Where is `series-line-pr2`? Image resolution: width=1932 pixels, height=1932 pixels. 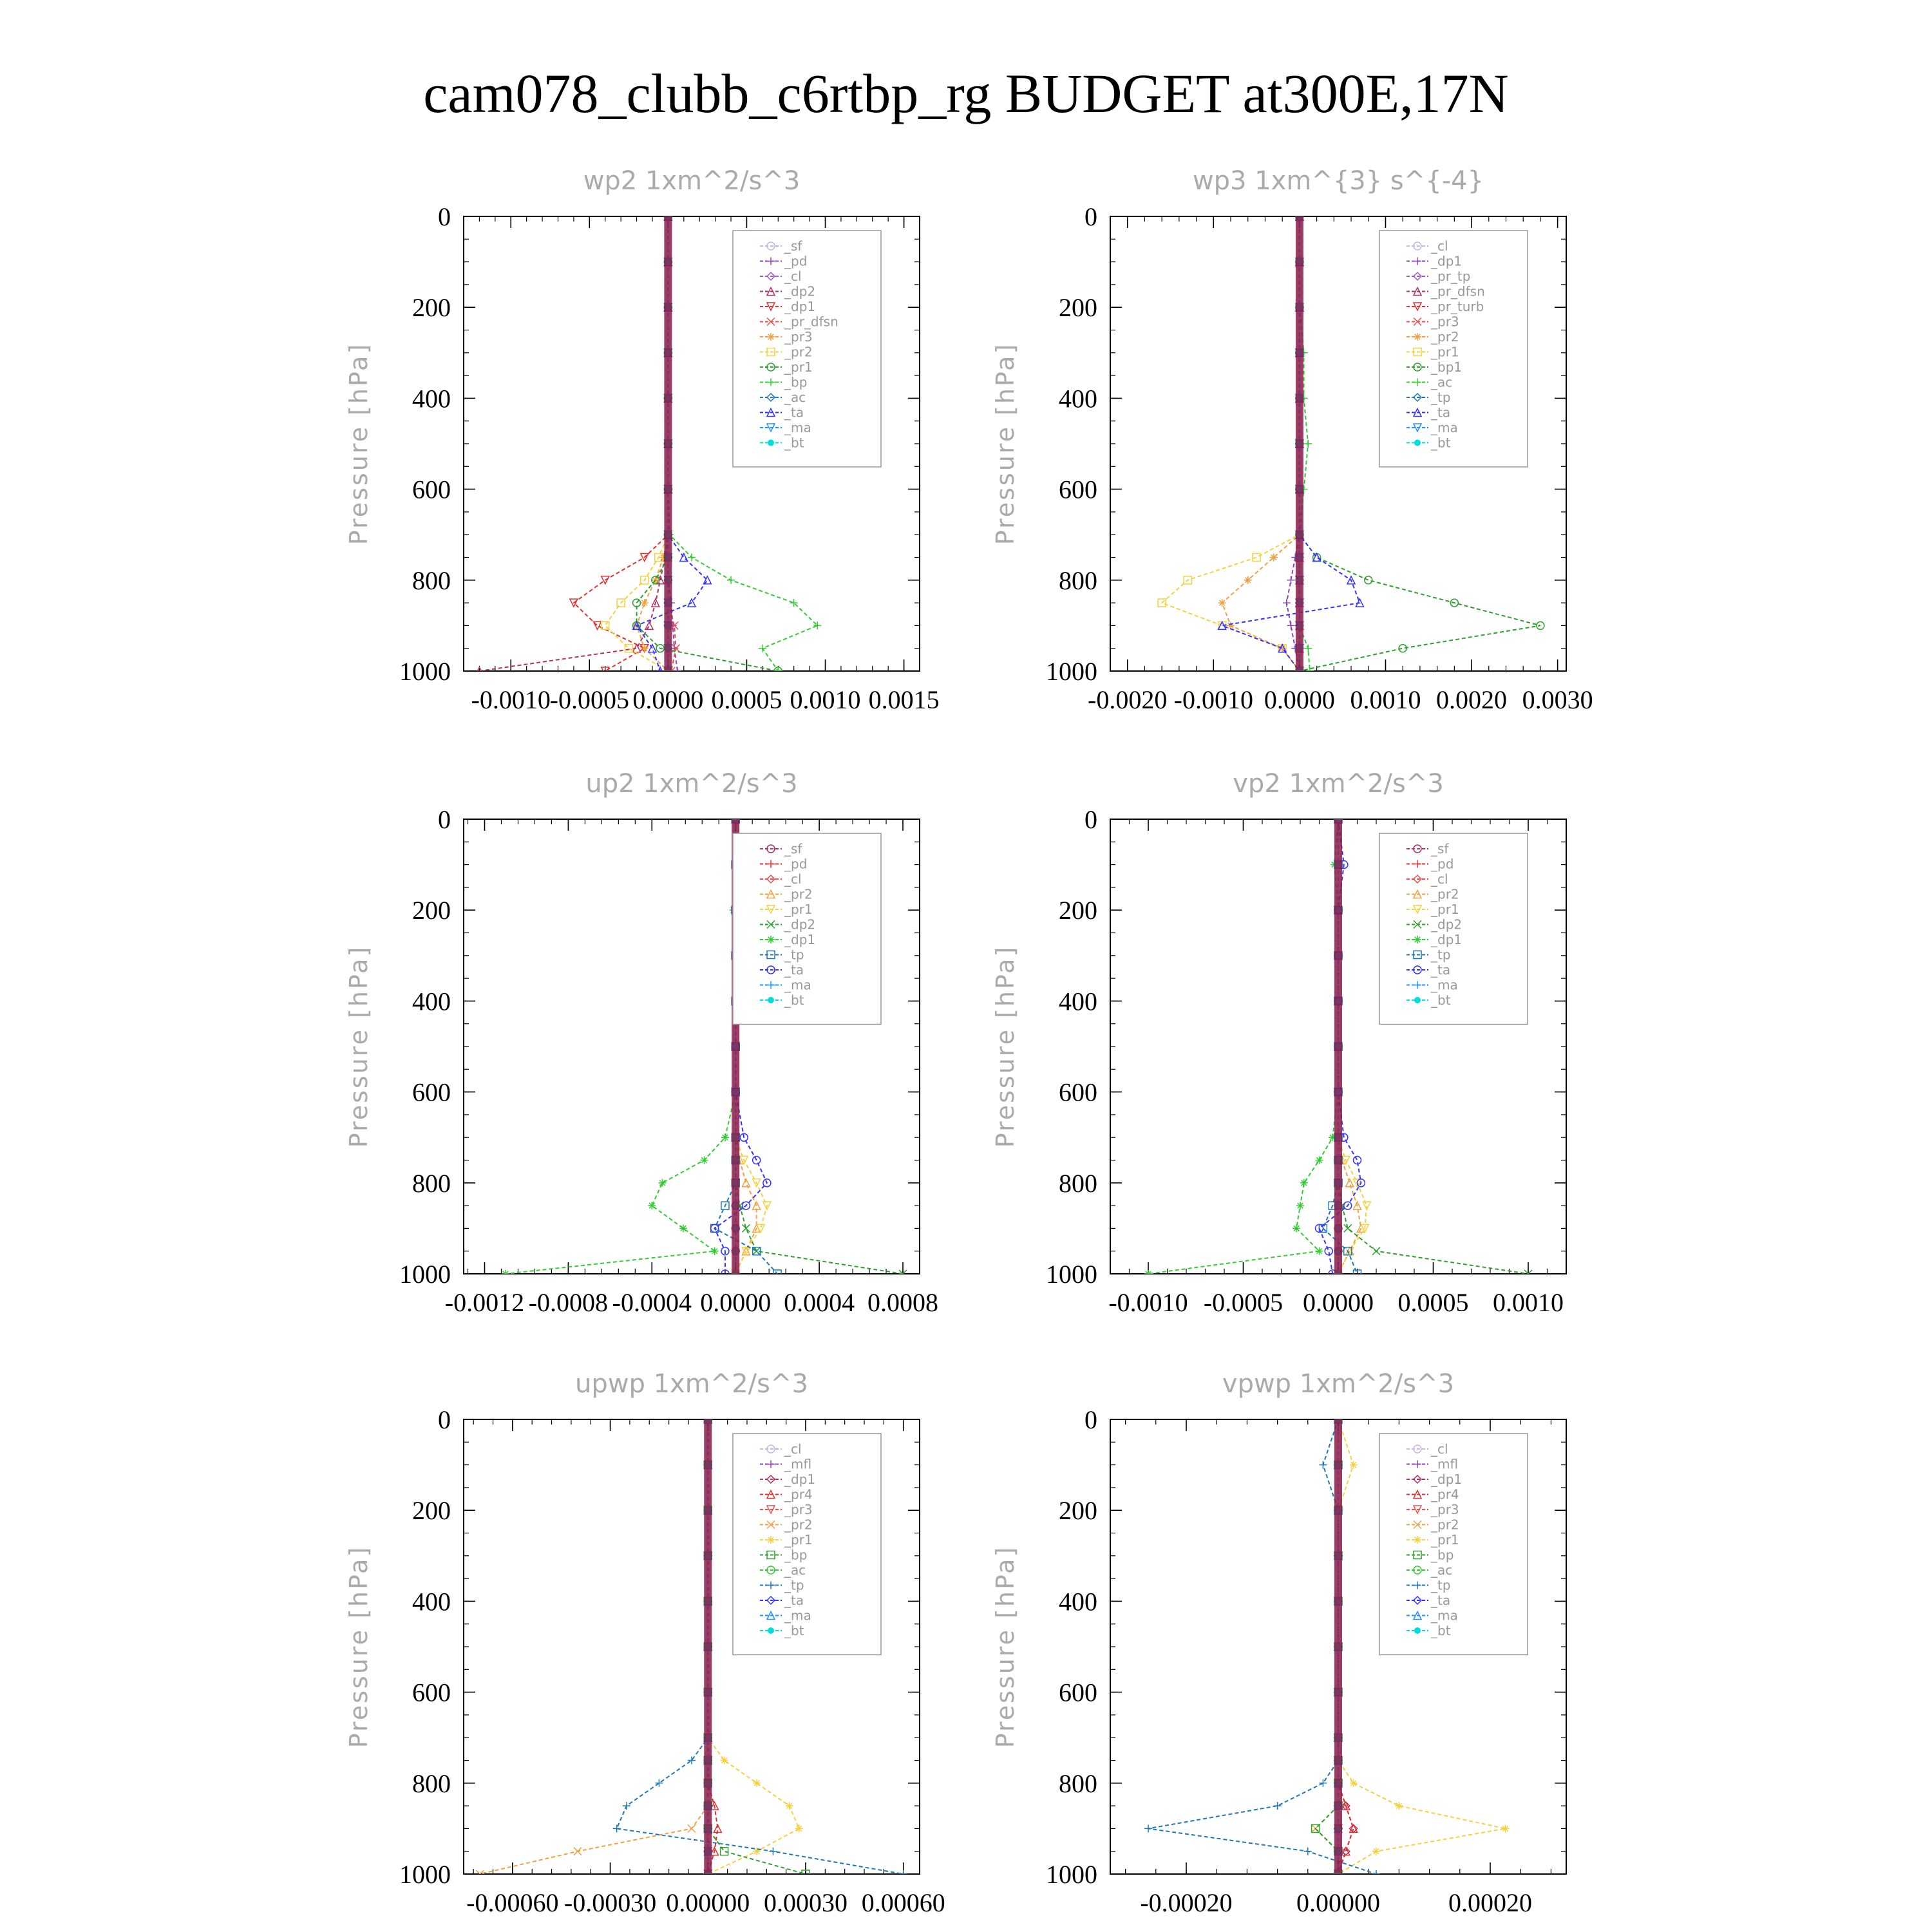 series-line-pr2 is located at coordinates (594, 1646).